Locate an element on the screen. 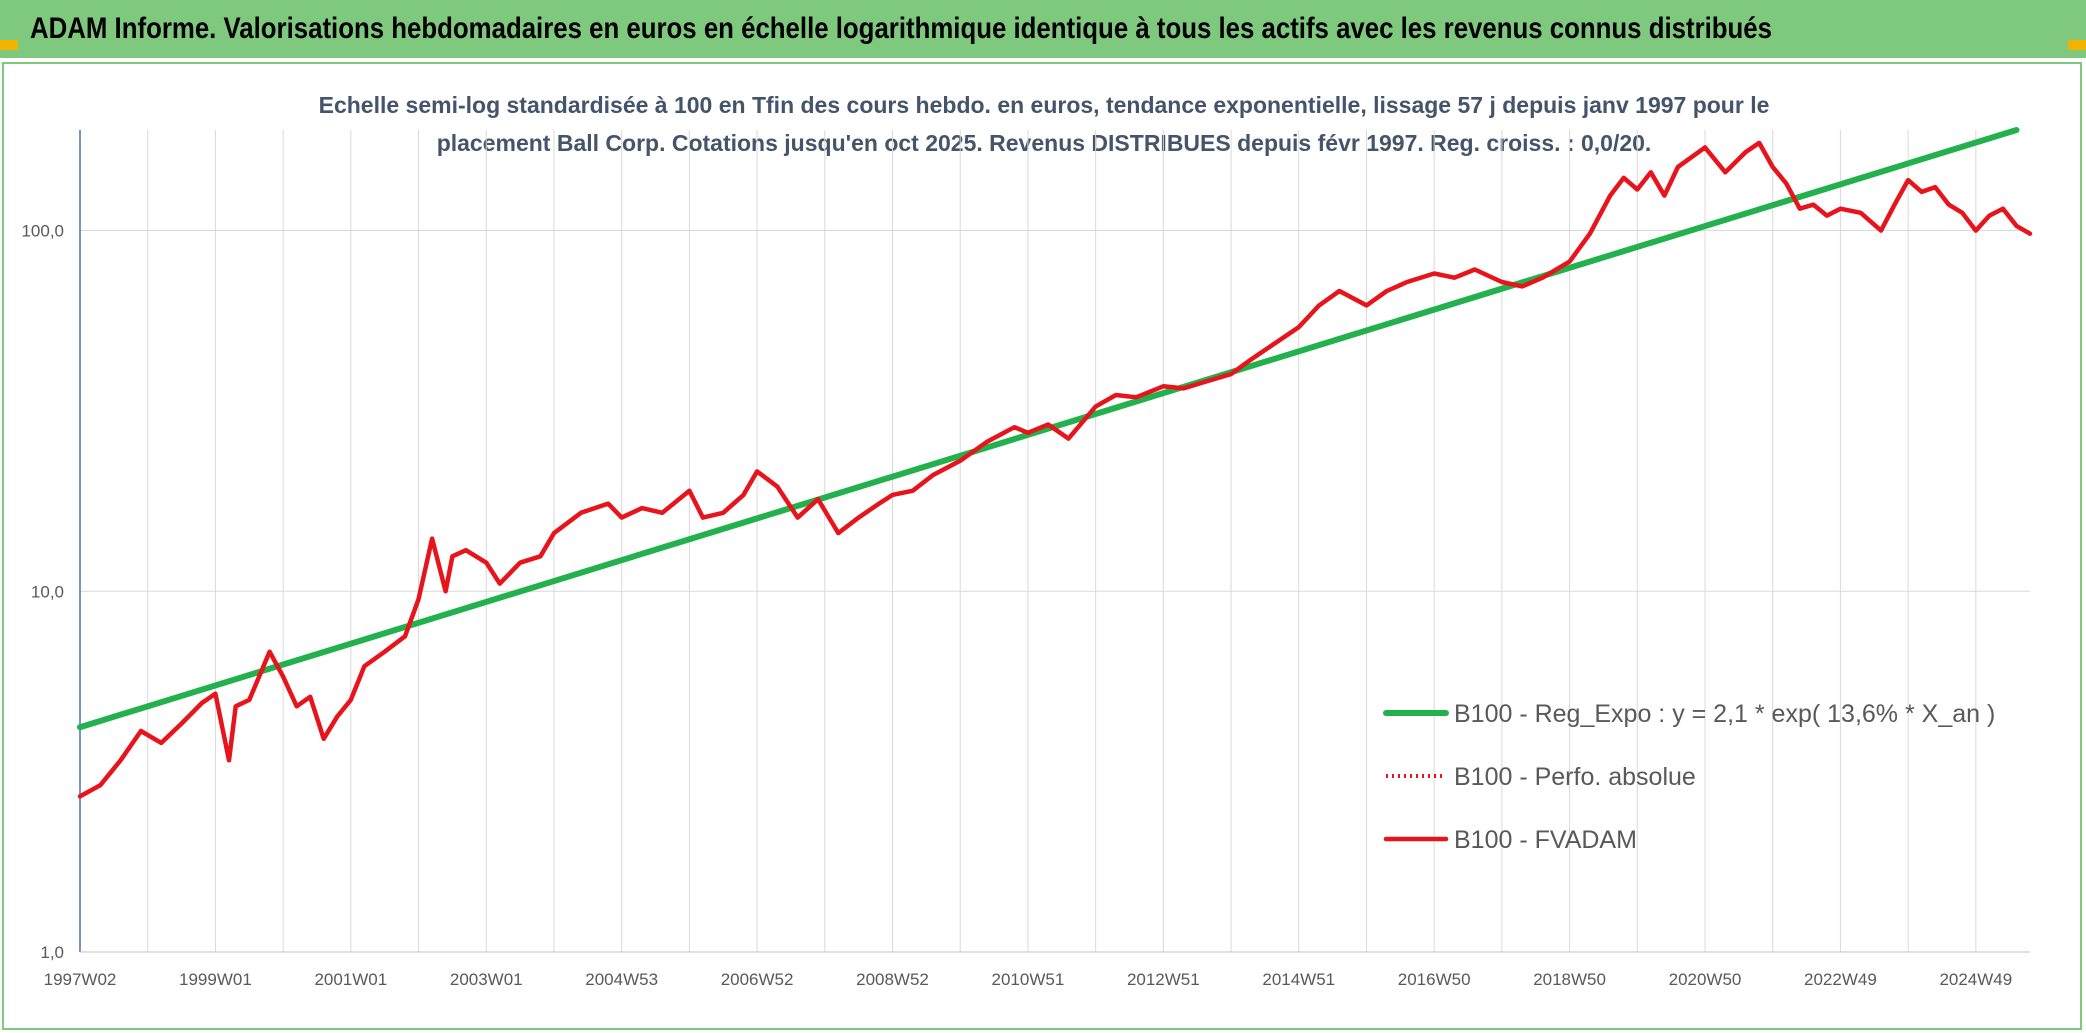  y-tick-label: 100,0 is located at coordinates (42, 231).